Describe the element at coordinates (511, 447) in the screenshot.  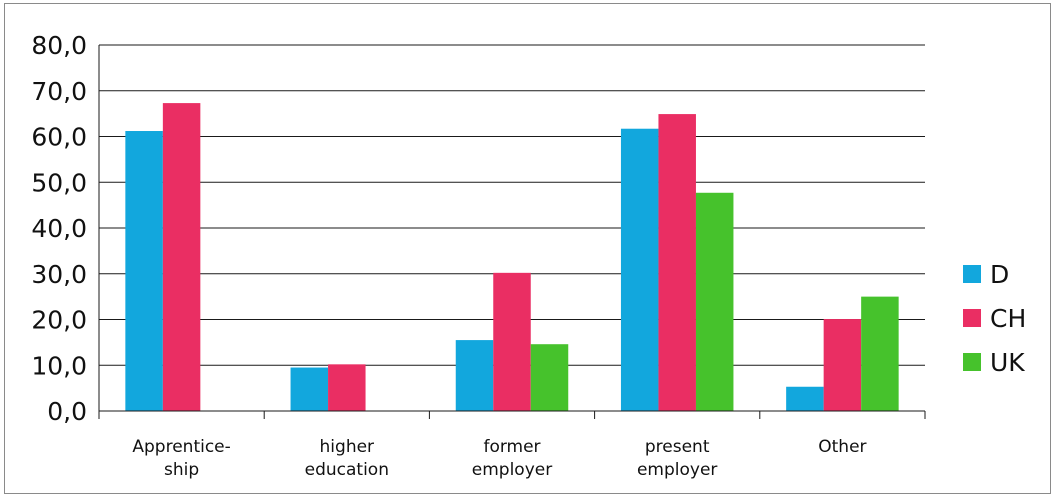
I see `x-tick-label-line: former` at that location.